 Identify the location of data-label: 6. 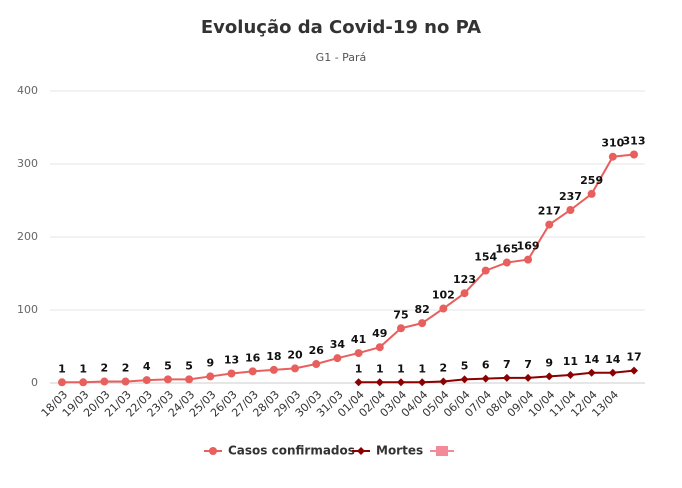
(486, 365).